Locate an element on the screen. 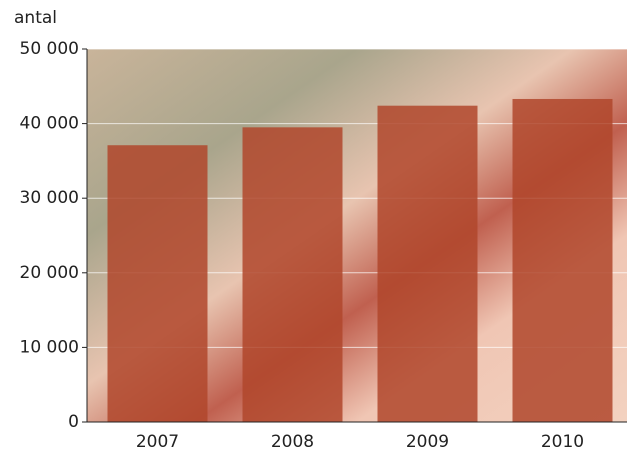  x-tick-label: 2008 is located at coordinates (292, 442).